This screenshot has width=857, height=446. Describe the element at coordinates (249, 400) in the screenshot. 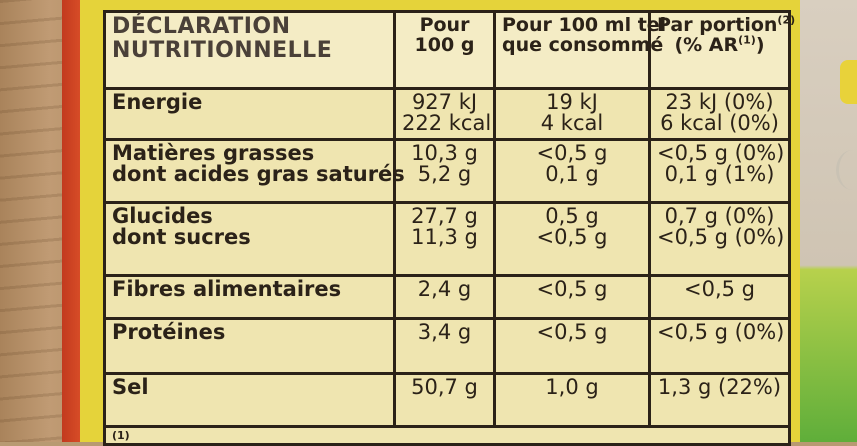

I see `row-label: Sel` at that location.